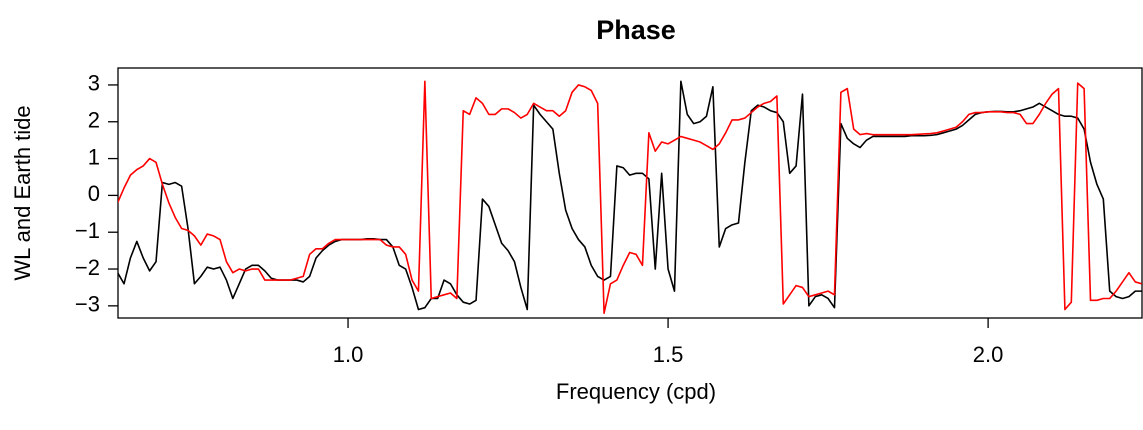  Describe the element at coordinates (348, 354) in the screenshot. I see `x-tick-label: 1.0` at that location.